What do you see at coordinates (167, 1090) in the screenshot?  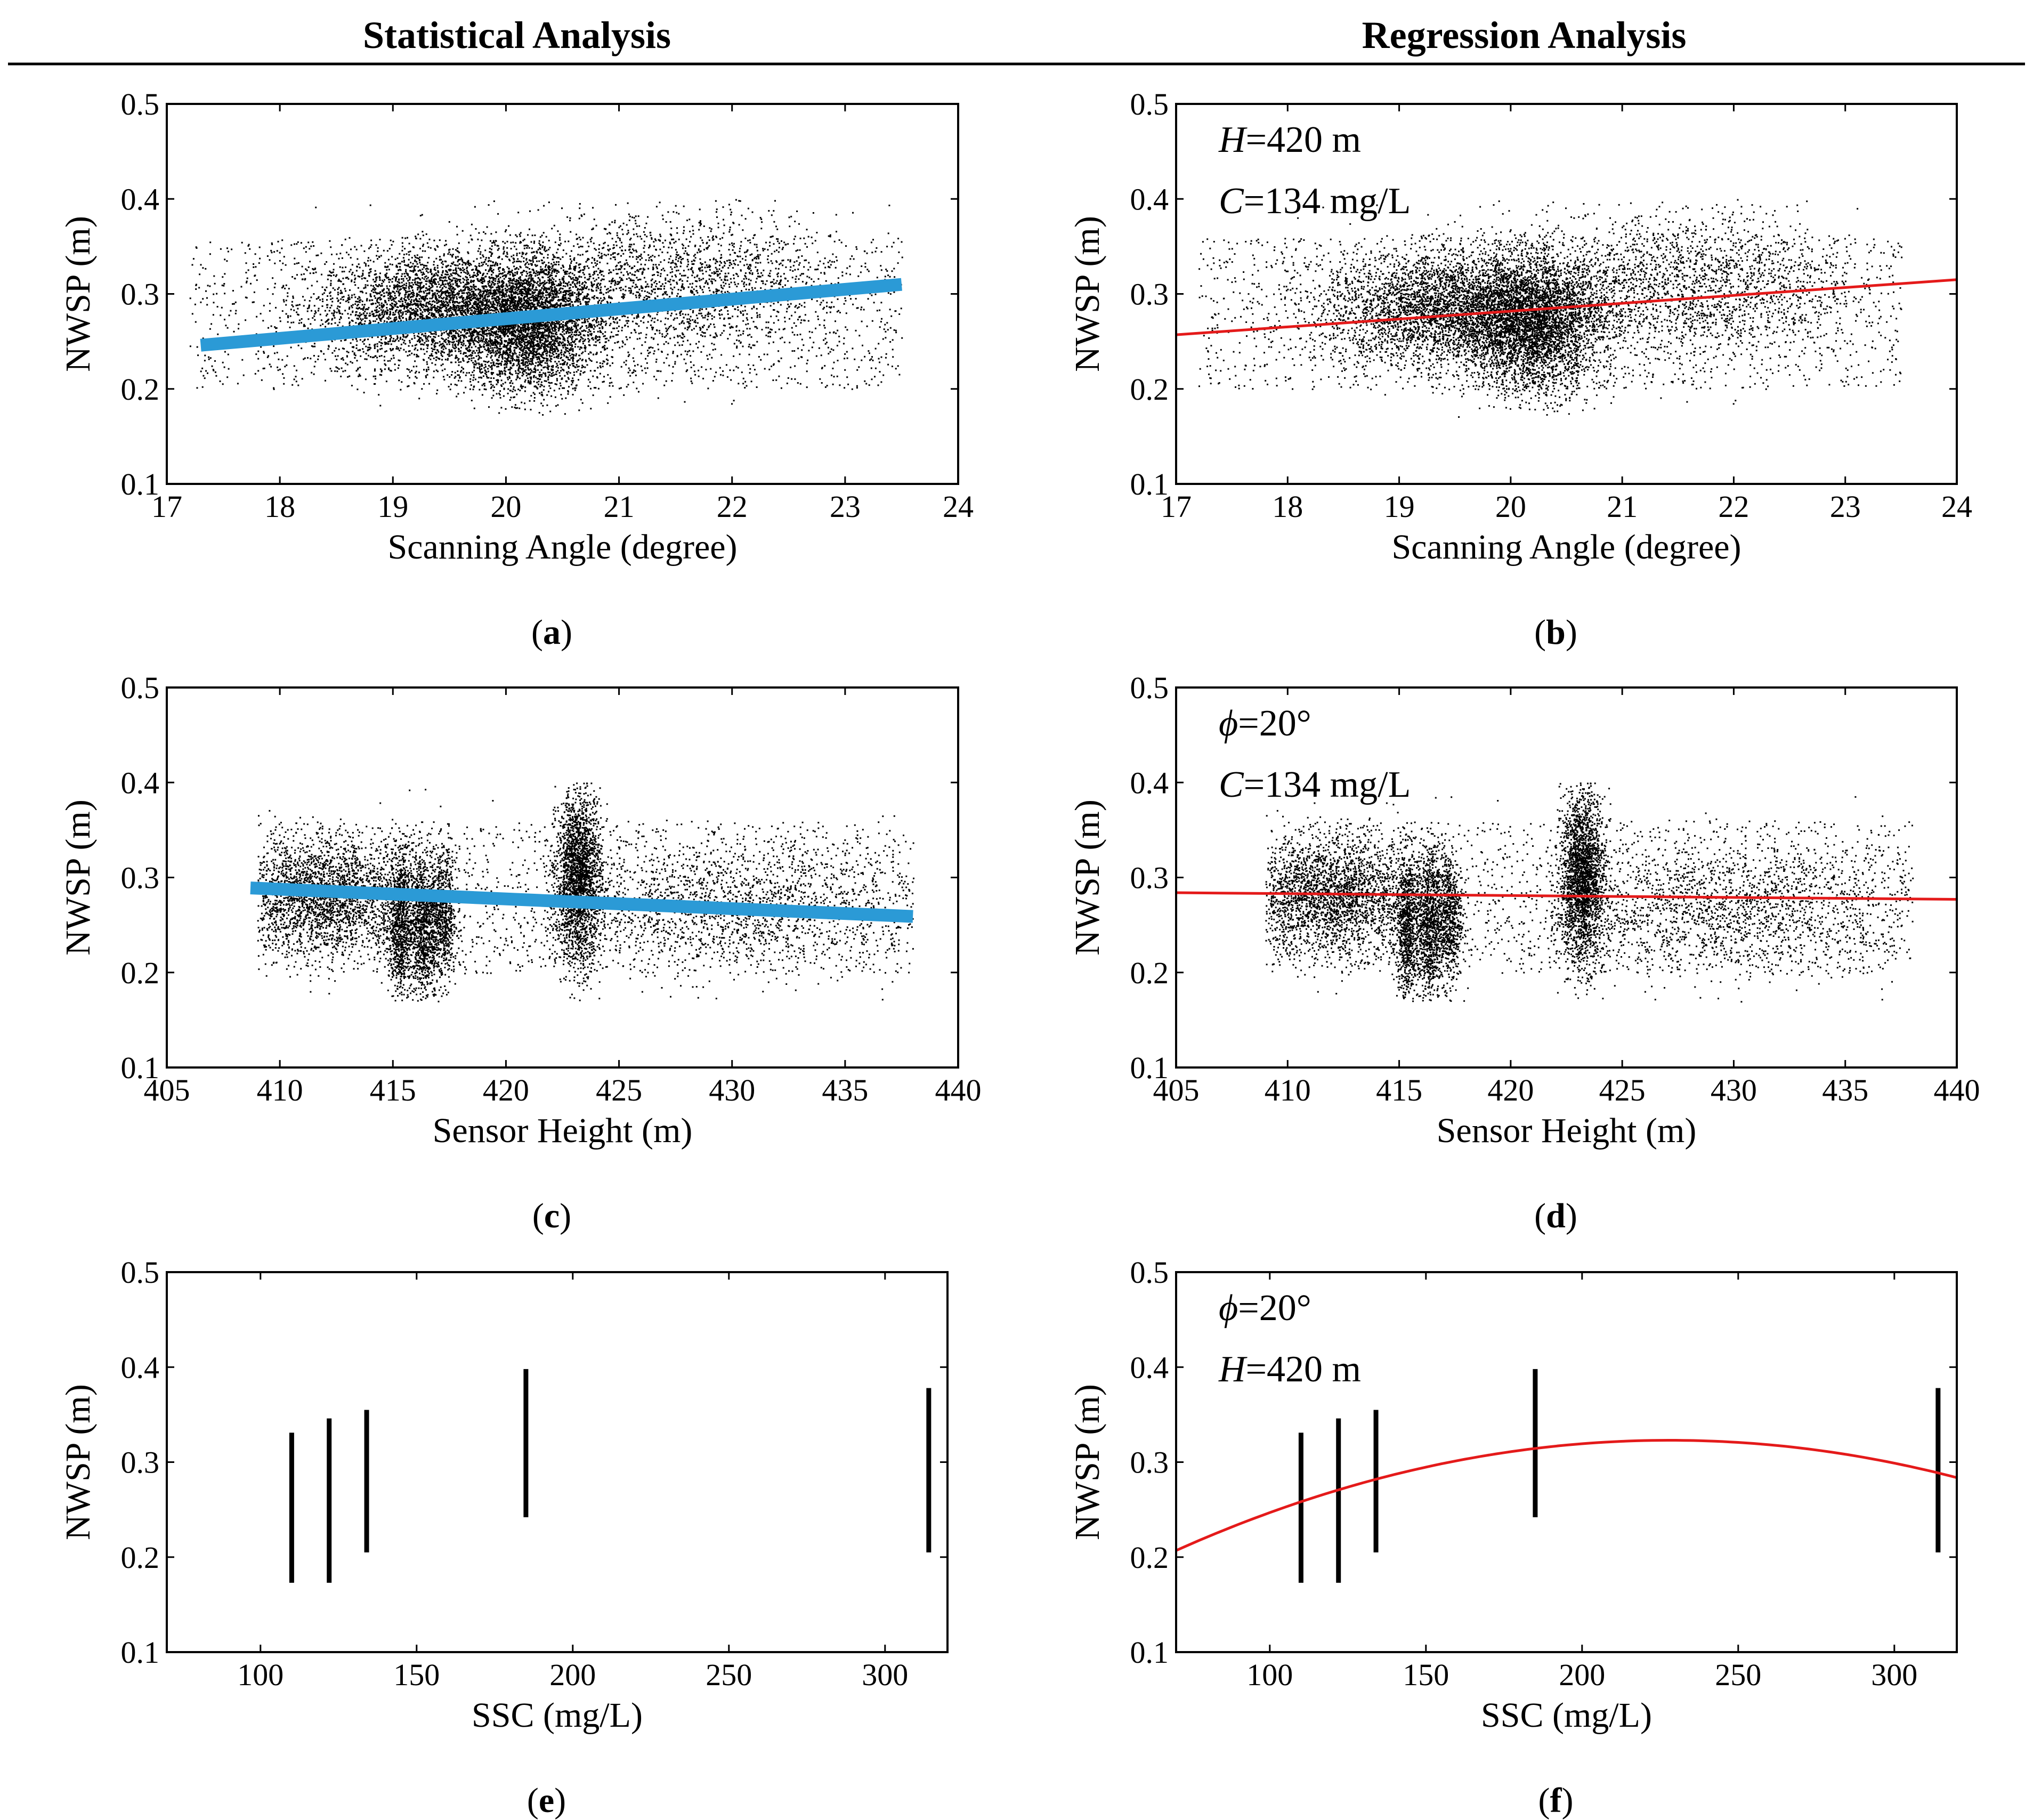 I see `x-tick-label: 405` at bounding box center [167, 1090].